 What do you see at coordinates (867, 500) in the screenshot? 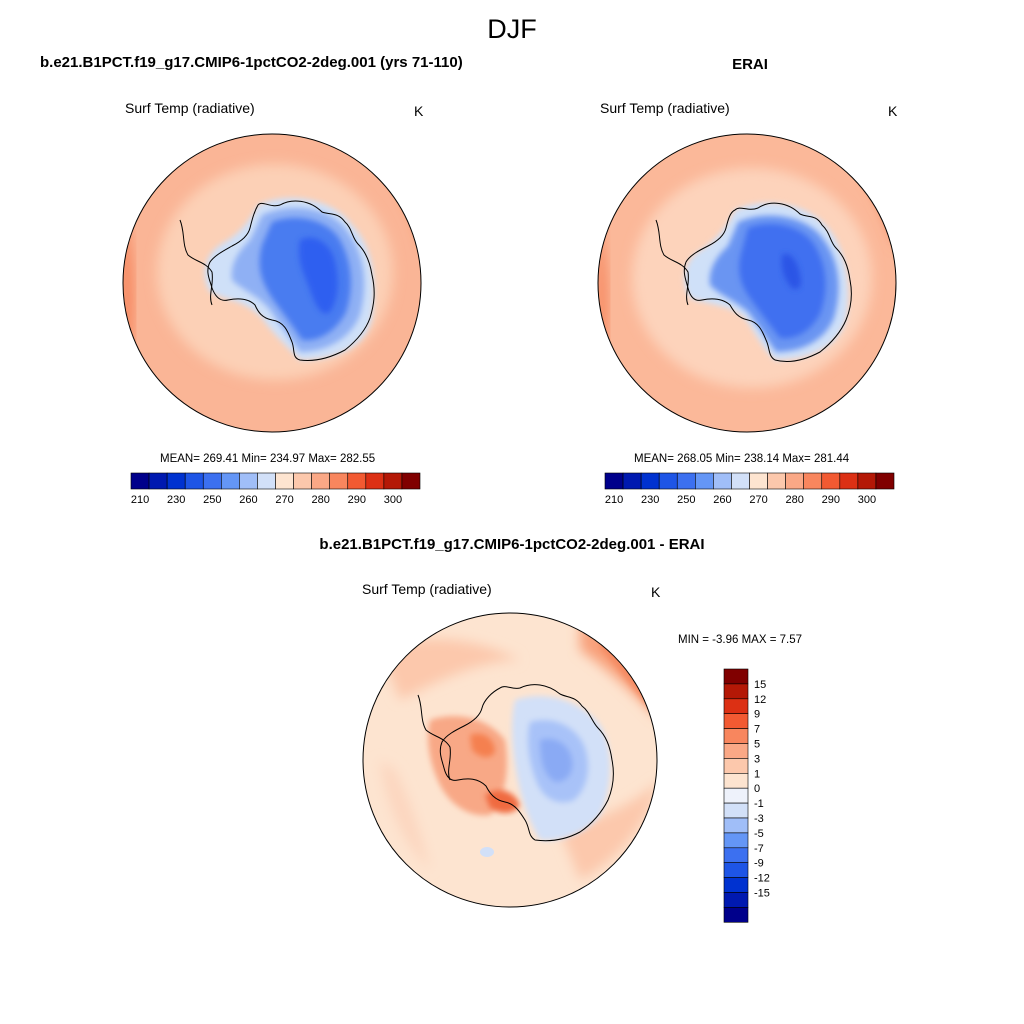
I see `obs-colorbar-label: 300` at bounding box center [867, 500].